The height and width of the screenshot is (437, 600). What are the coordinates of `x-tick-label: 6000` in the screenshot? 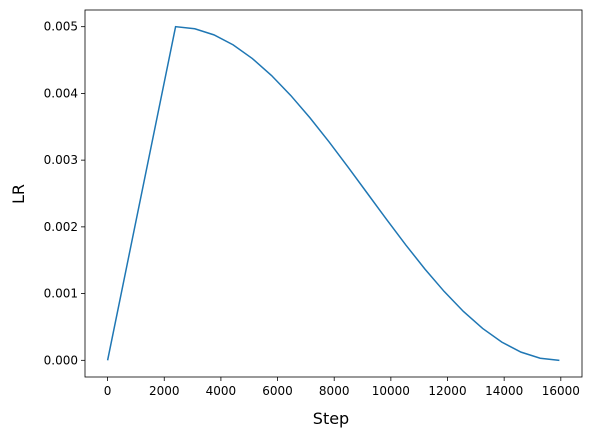 It's located at (277, 391).